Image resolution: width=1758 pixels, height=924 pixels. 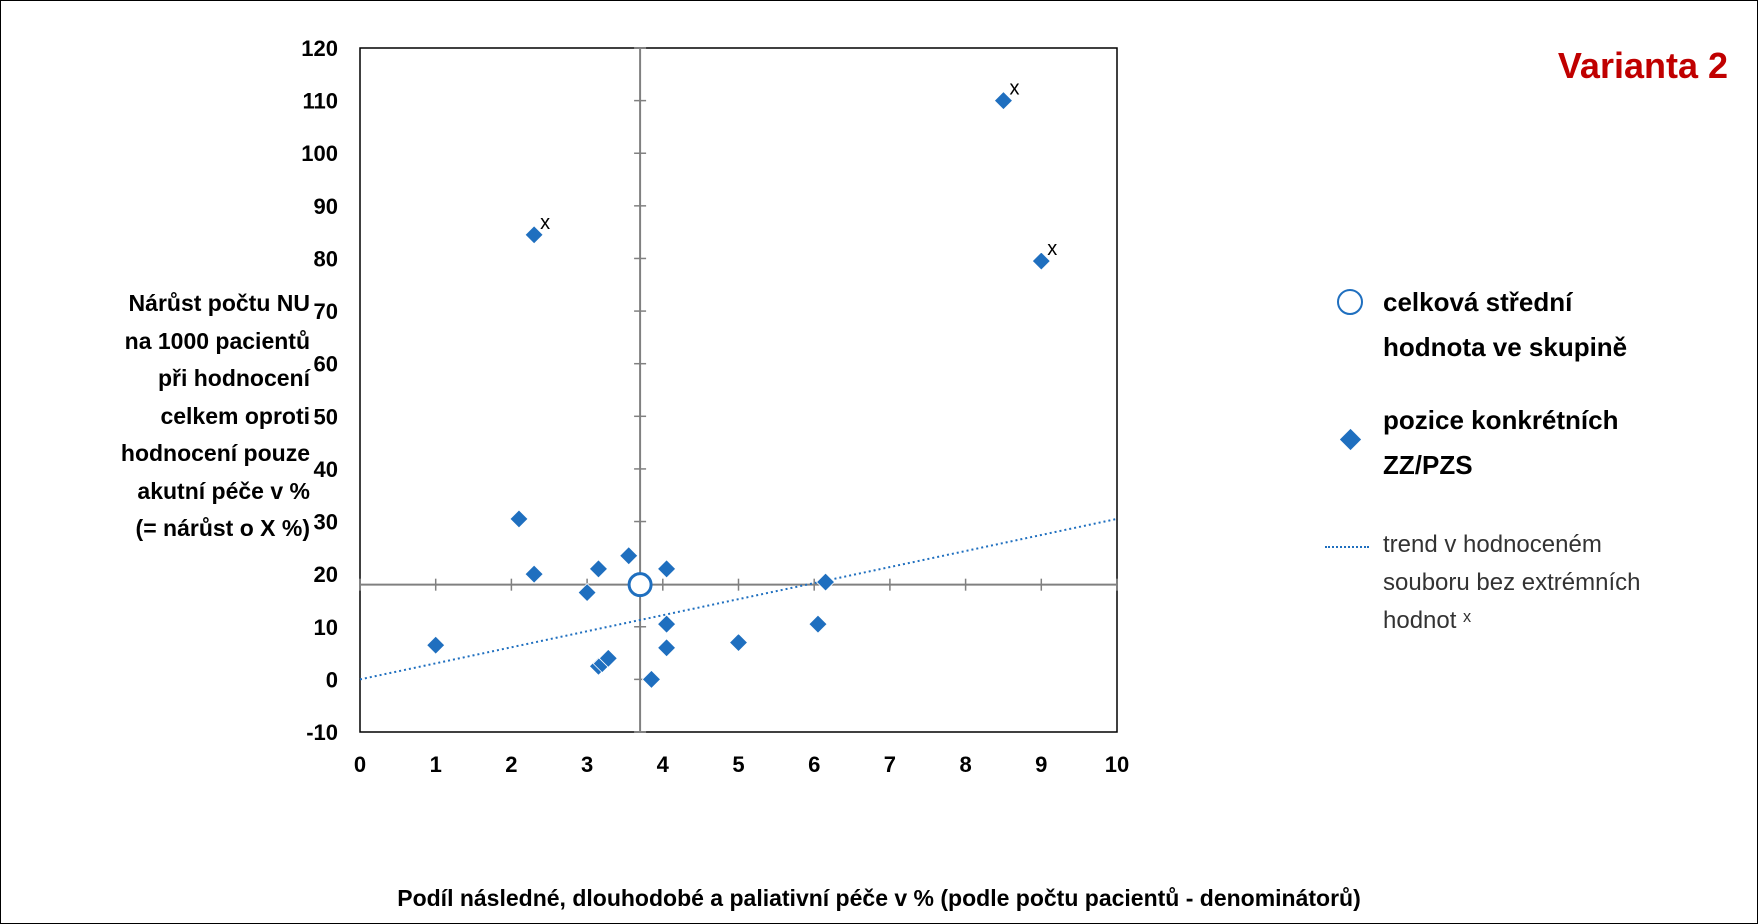 I want to click on y-tick-label: 20, so click(x=326, y=574).